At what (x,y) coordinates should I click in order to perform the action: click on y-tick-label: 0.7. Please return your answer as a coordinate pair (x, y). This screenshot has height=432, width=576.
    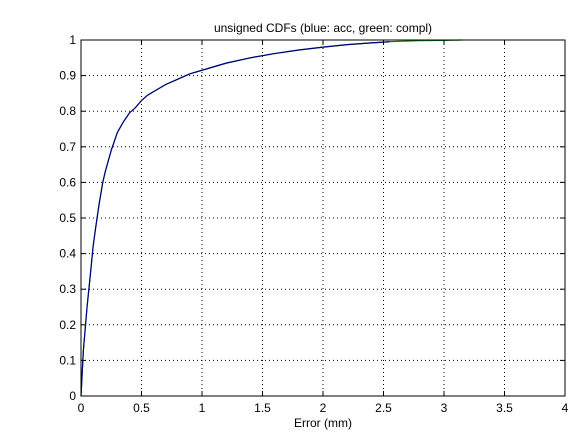
    Looking at the image, I should click on (67, 147).